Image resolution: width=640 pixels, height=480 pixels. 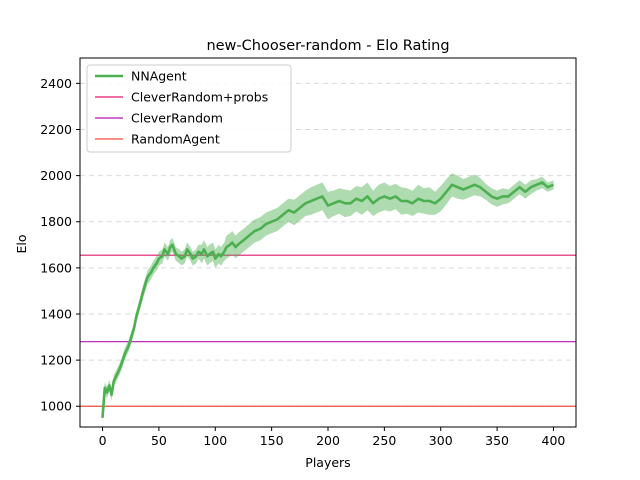 What do you see at coordinates (56, 360) in the screenshot?
I see `y-tick-label: 1200` at bounding box center [56, 360].